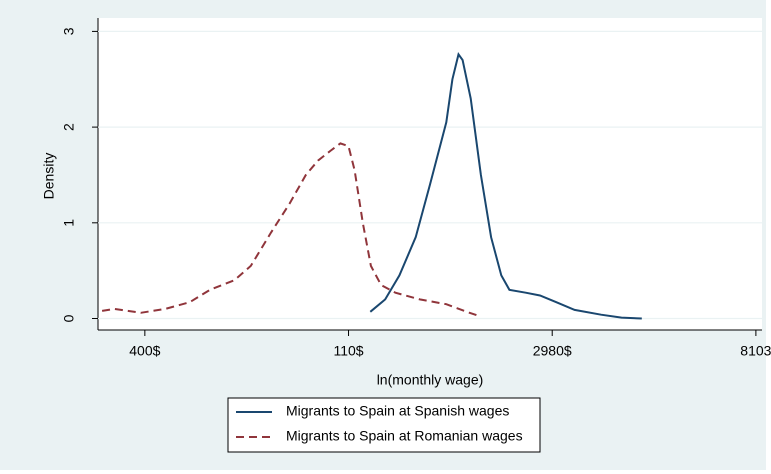 This screenshot has width=771, height=474. Describe the element at coordinates (552, 351) in the screenshot. I see `x-tick-label: 2980$` at that location.